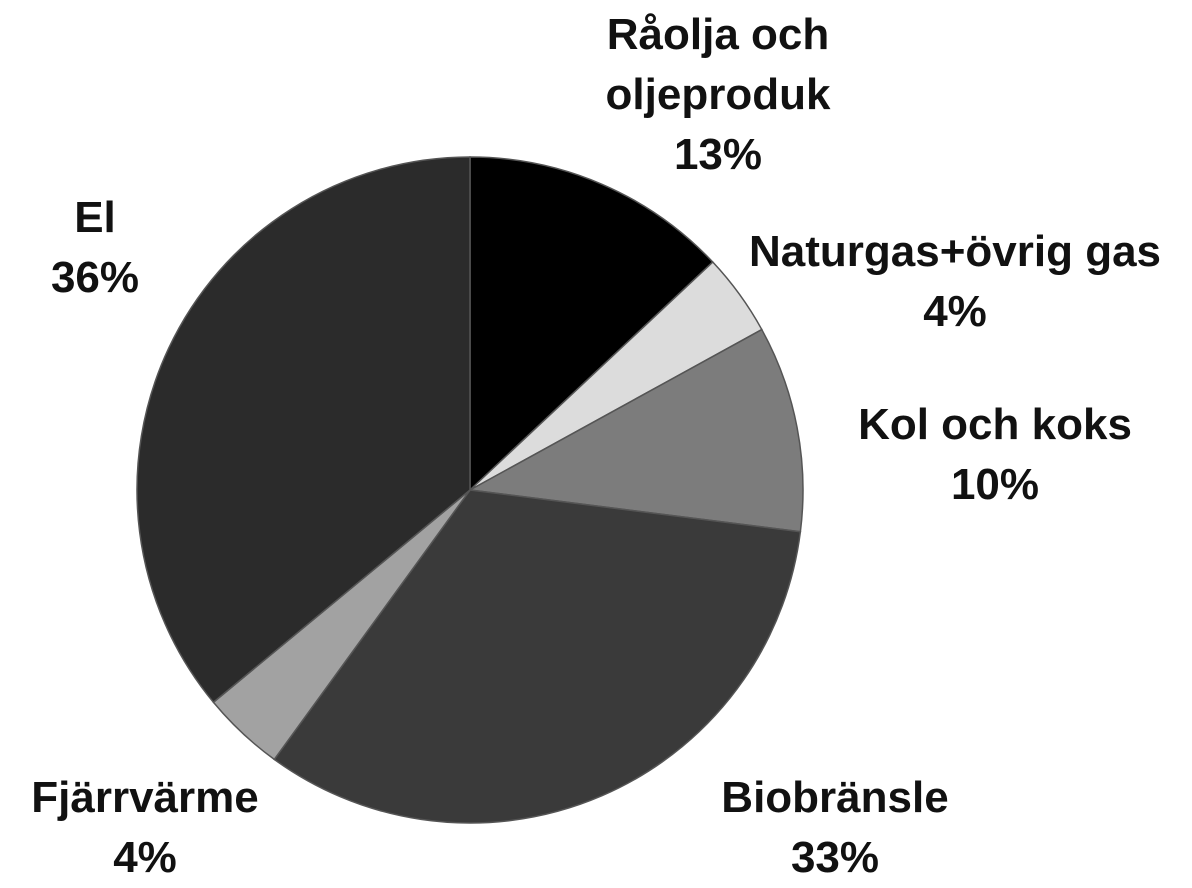 The height and width of the screenshot is (888, 1192). Describe the element at coordinates (835, 797) in the screenshot. I see `category-label: Biobränsle` at that location.